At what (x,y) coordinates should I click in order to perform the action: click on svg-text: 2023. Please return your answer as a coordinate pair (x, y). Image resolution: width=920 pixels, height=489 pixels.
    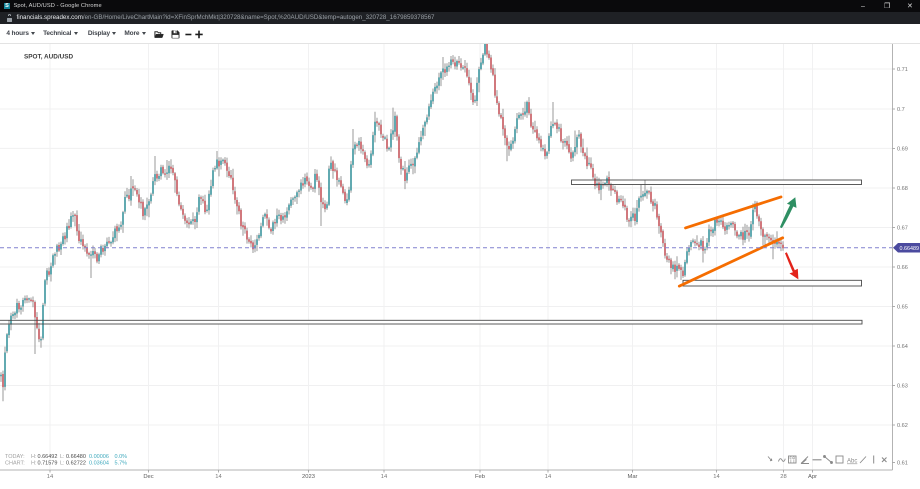
    Looking at the image, I should click on (308, 477).